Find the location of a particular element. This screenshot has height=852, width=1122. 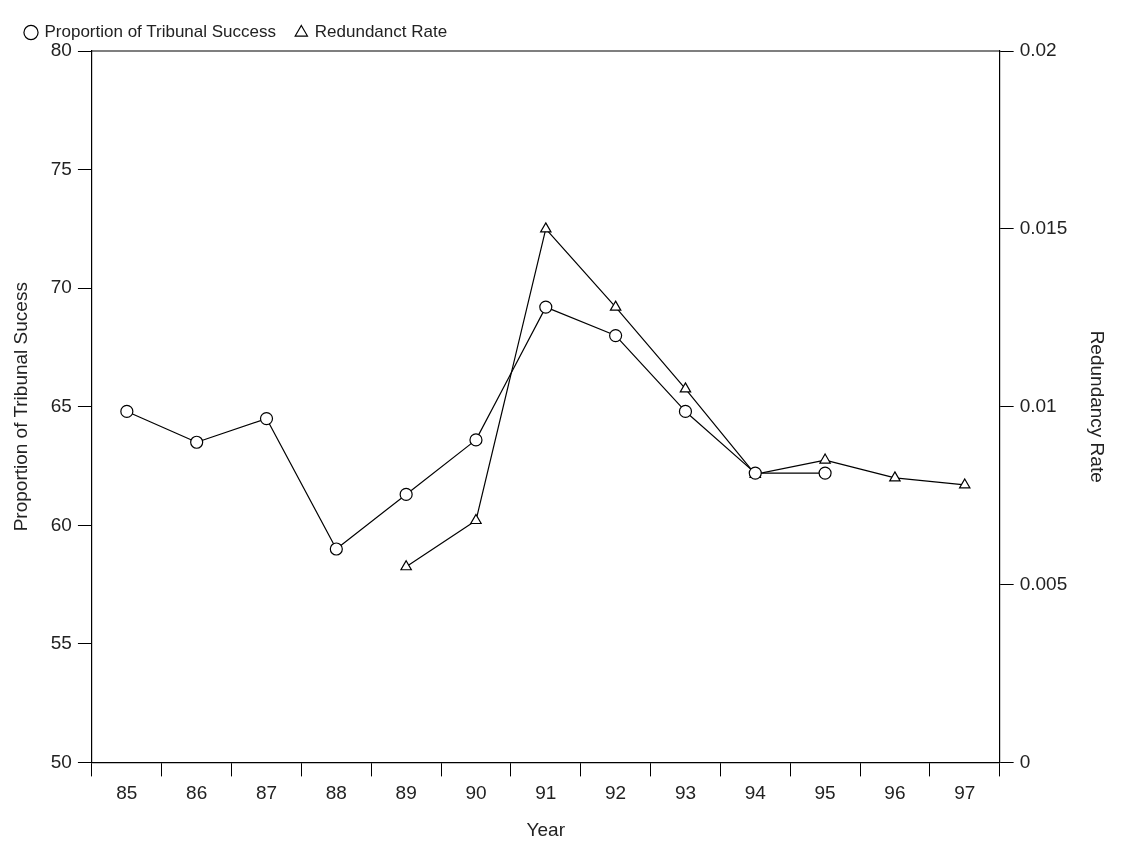

x-tick-label: 90 is located at coordinates (476, 793).